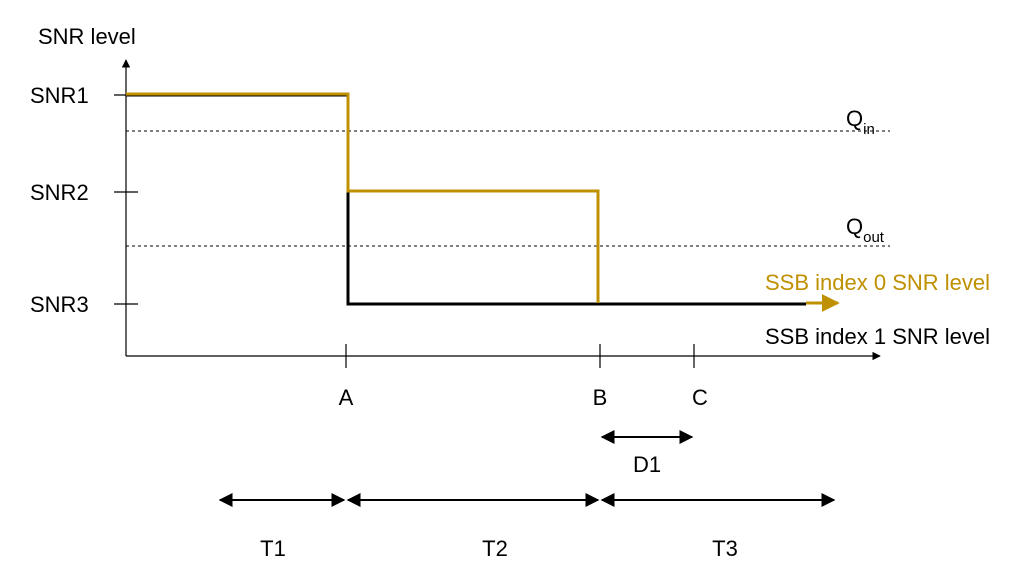  I want to click on ssb1-legend-label: SSB index 1 SNR level, so click(877, 336).